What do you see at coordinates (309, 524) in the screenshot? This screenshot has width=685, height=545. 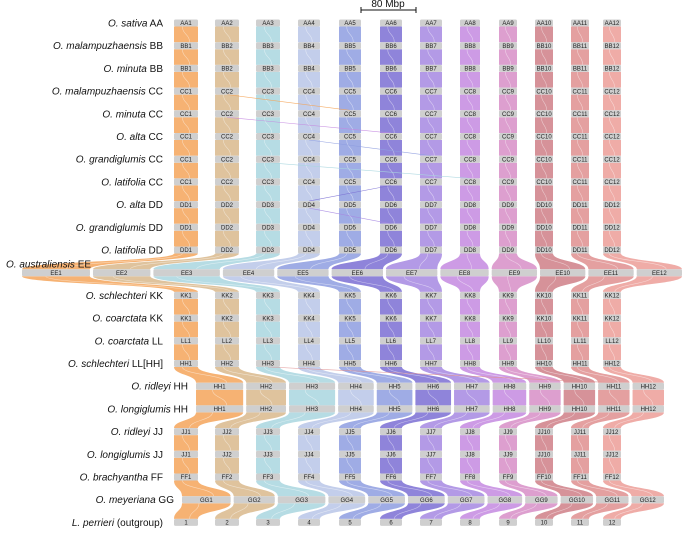 I see `chromosome-label: 4` at bounding box center [309, 524].